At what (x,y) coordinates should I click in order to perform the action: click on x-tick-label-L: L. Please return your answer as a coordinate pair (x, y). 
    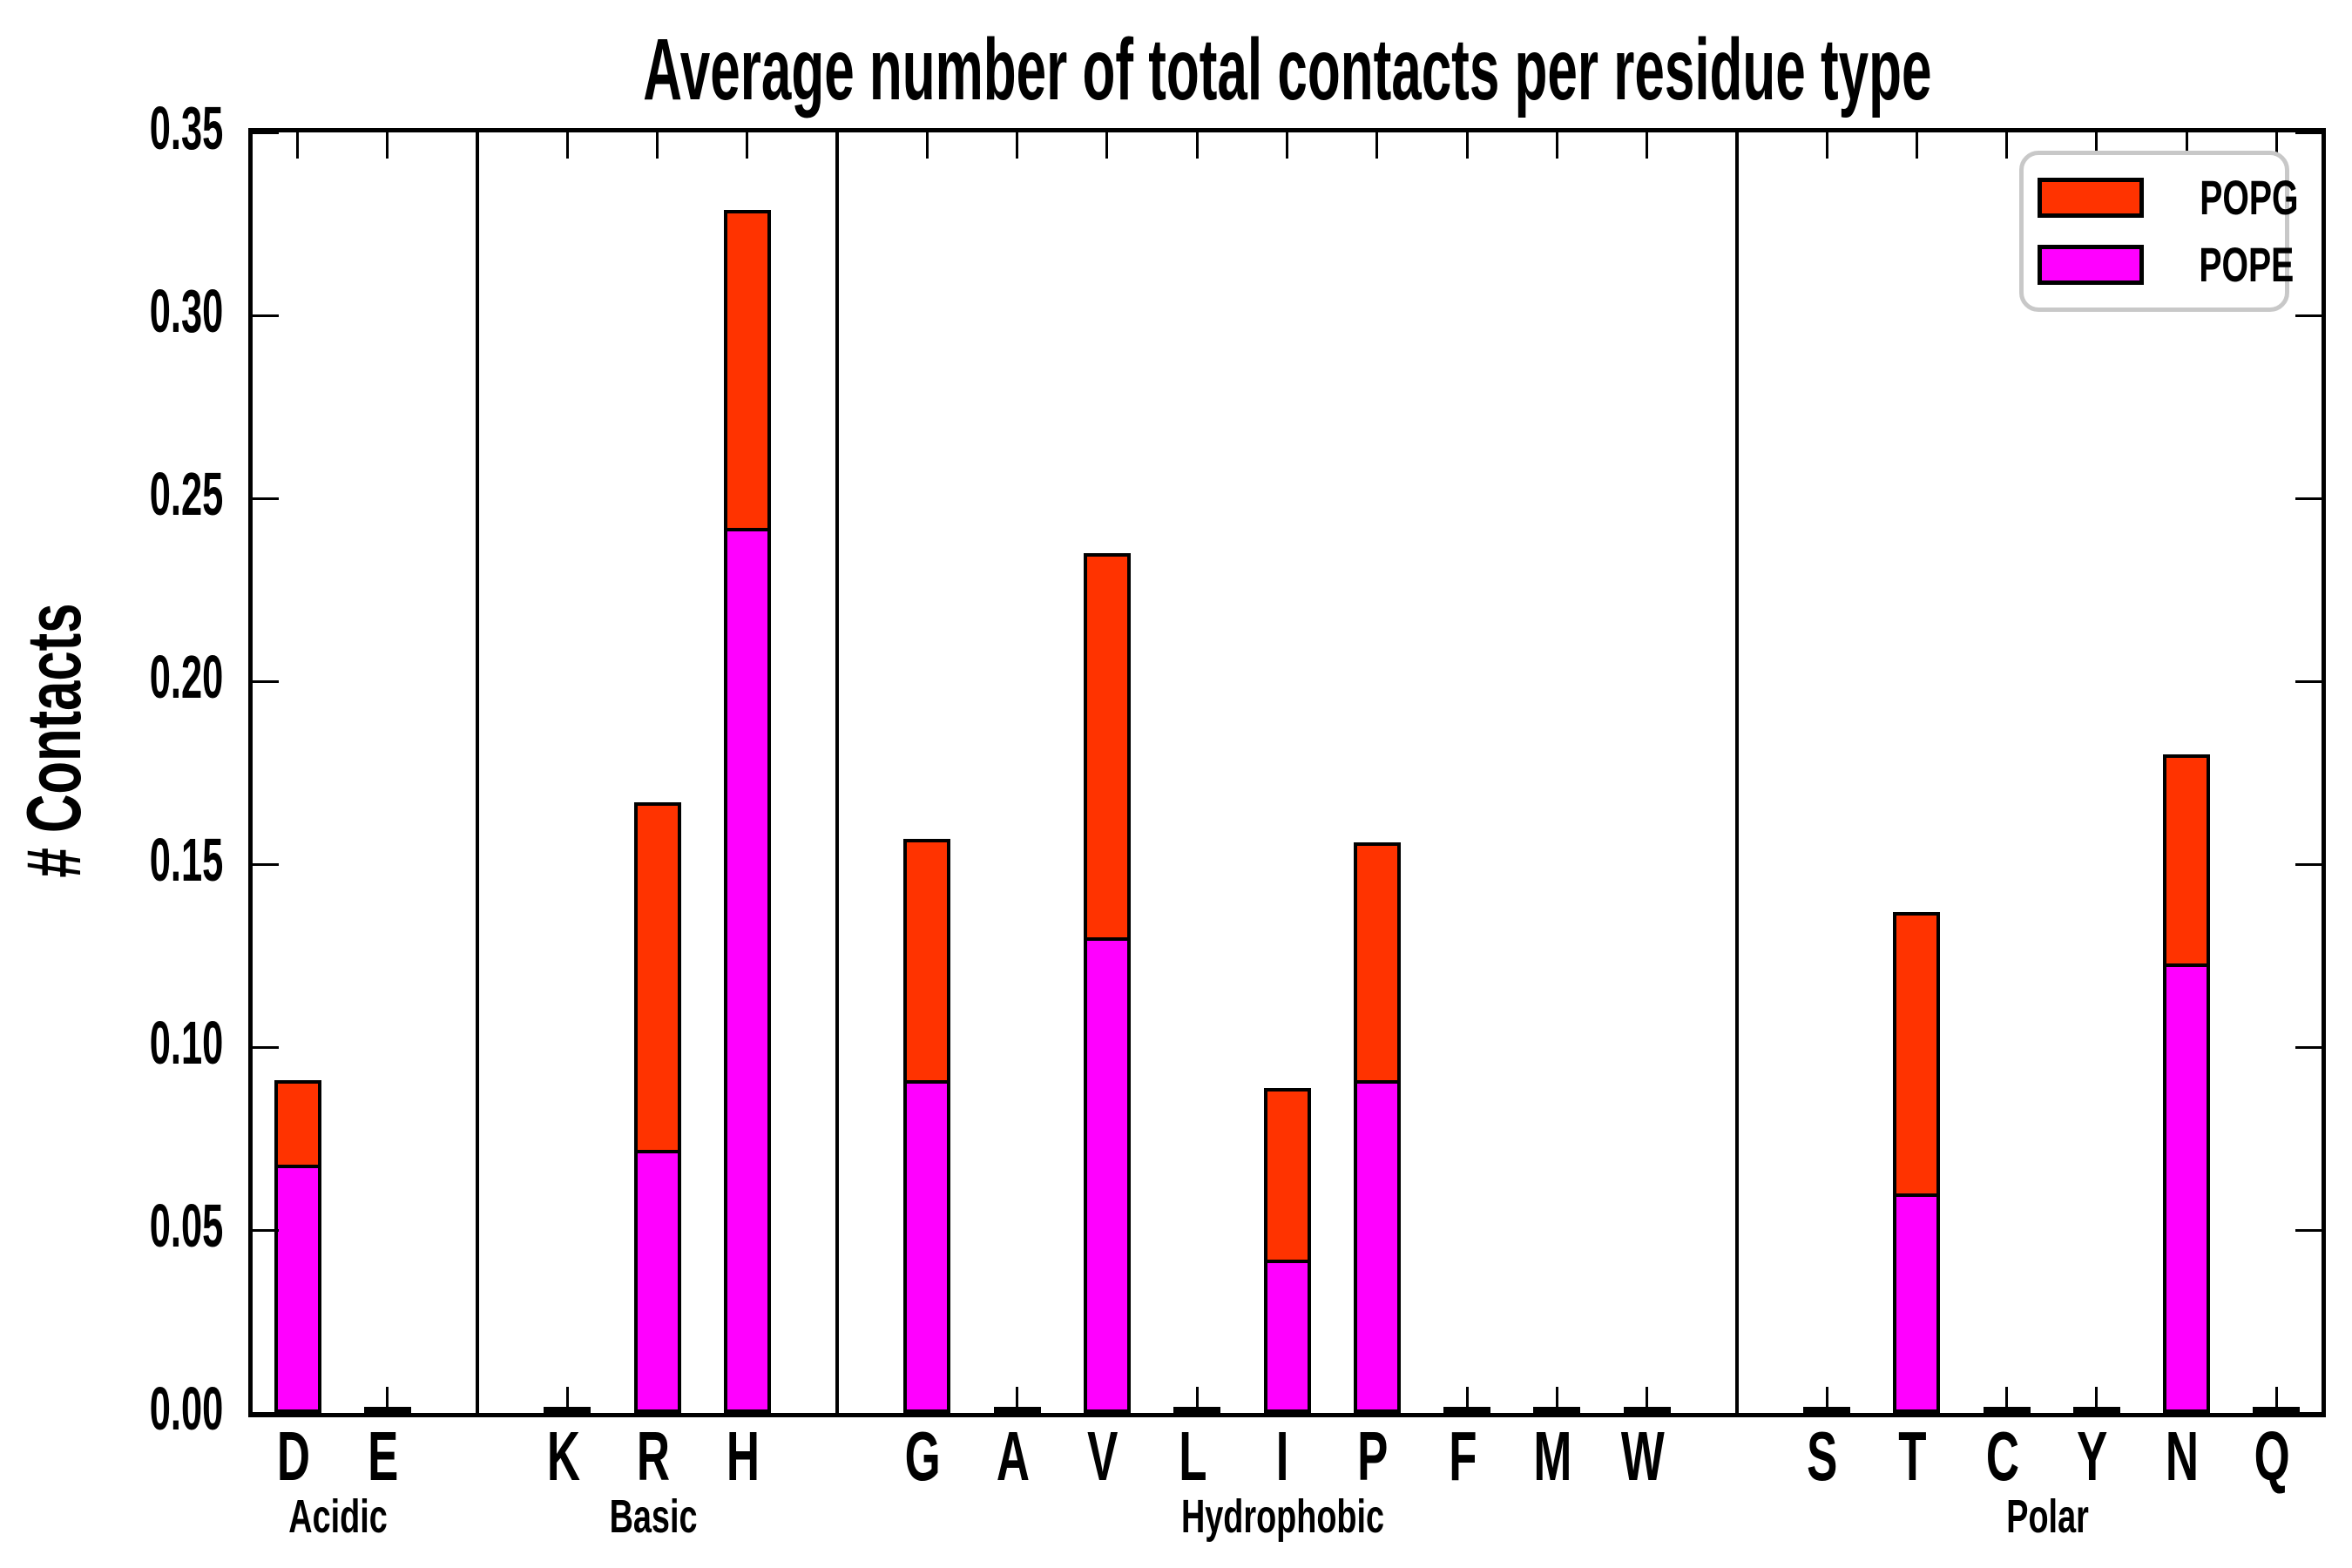
    Looking at the image, I should click on (1192, 1457).